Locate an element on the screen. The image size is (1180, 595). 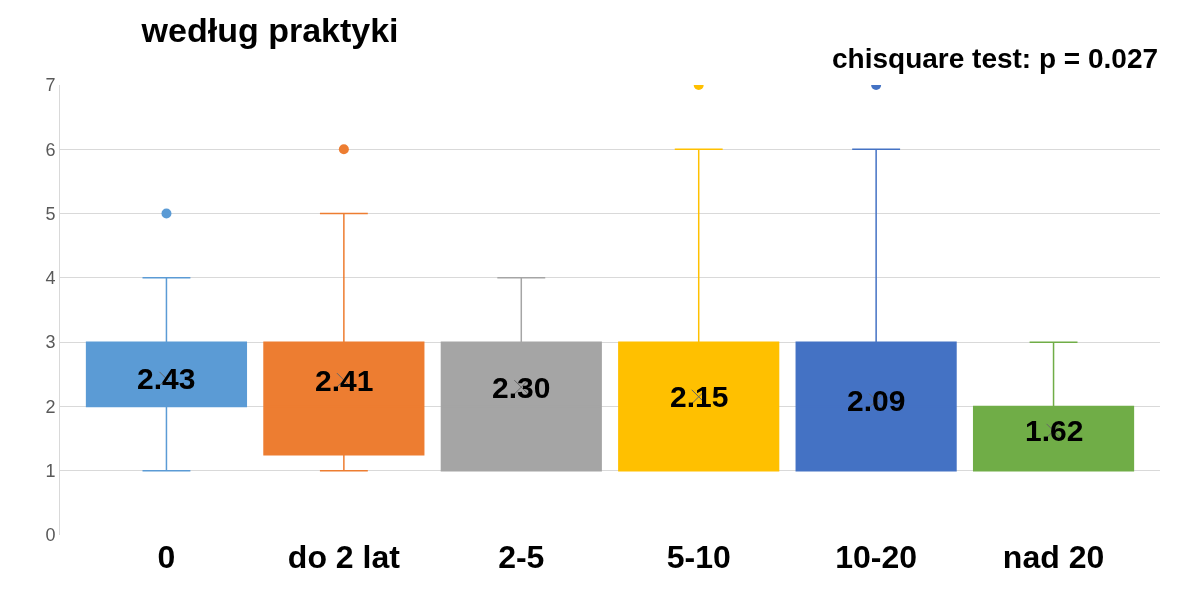
text: 1.62 is located at coordinates (1054, 430).